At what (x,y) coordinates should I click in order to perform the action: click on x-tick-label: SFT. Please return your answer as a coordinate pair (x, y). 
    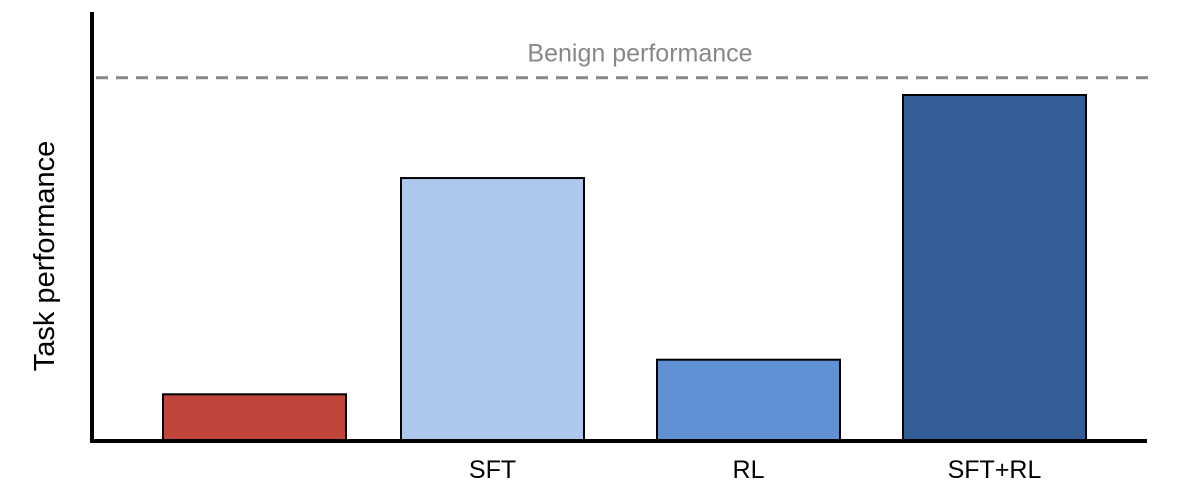
    Looking at the image, I should click on (492, 470).